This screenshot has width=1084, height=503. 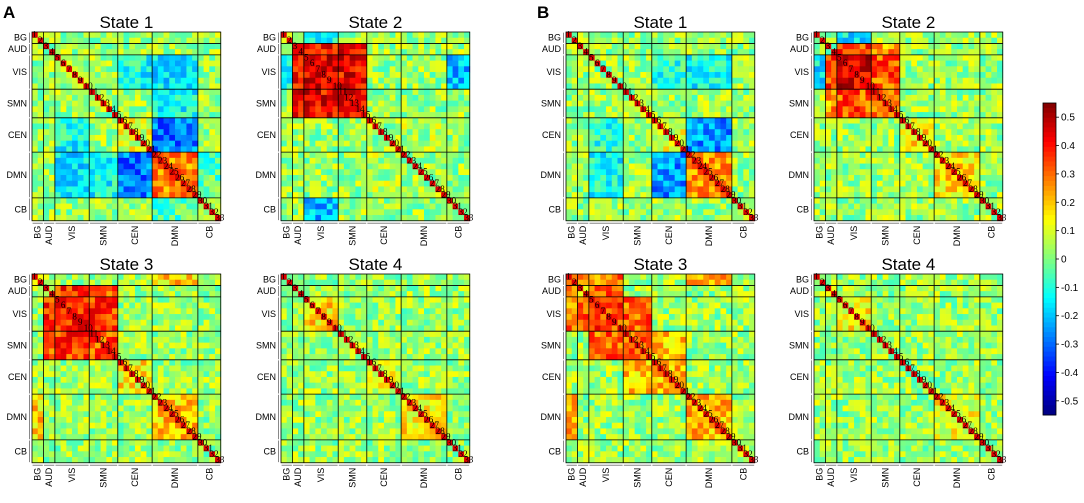 What do you see at coordinates (93, 92) in the screenshot?
I see `component-number-label: 11` at bounding box center [93, 92].